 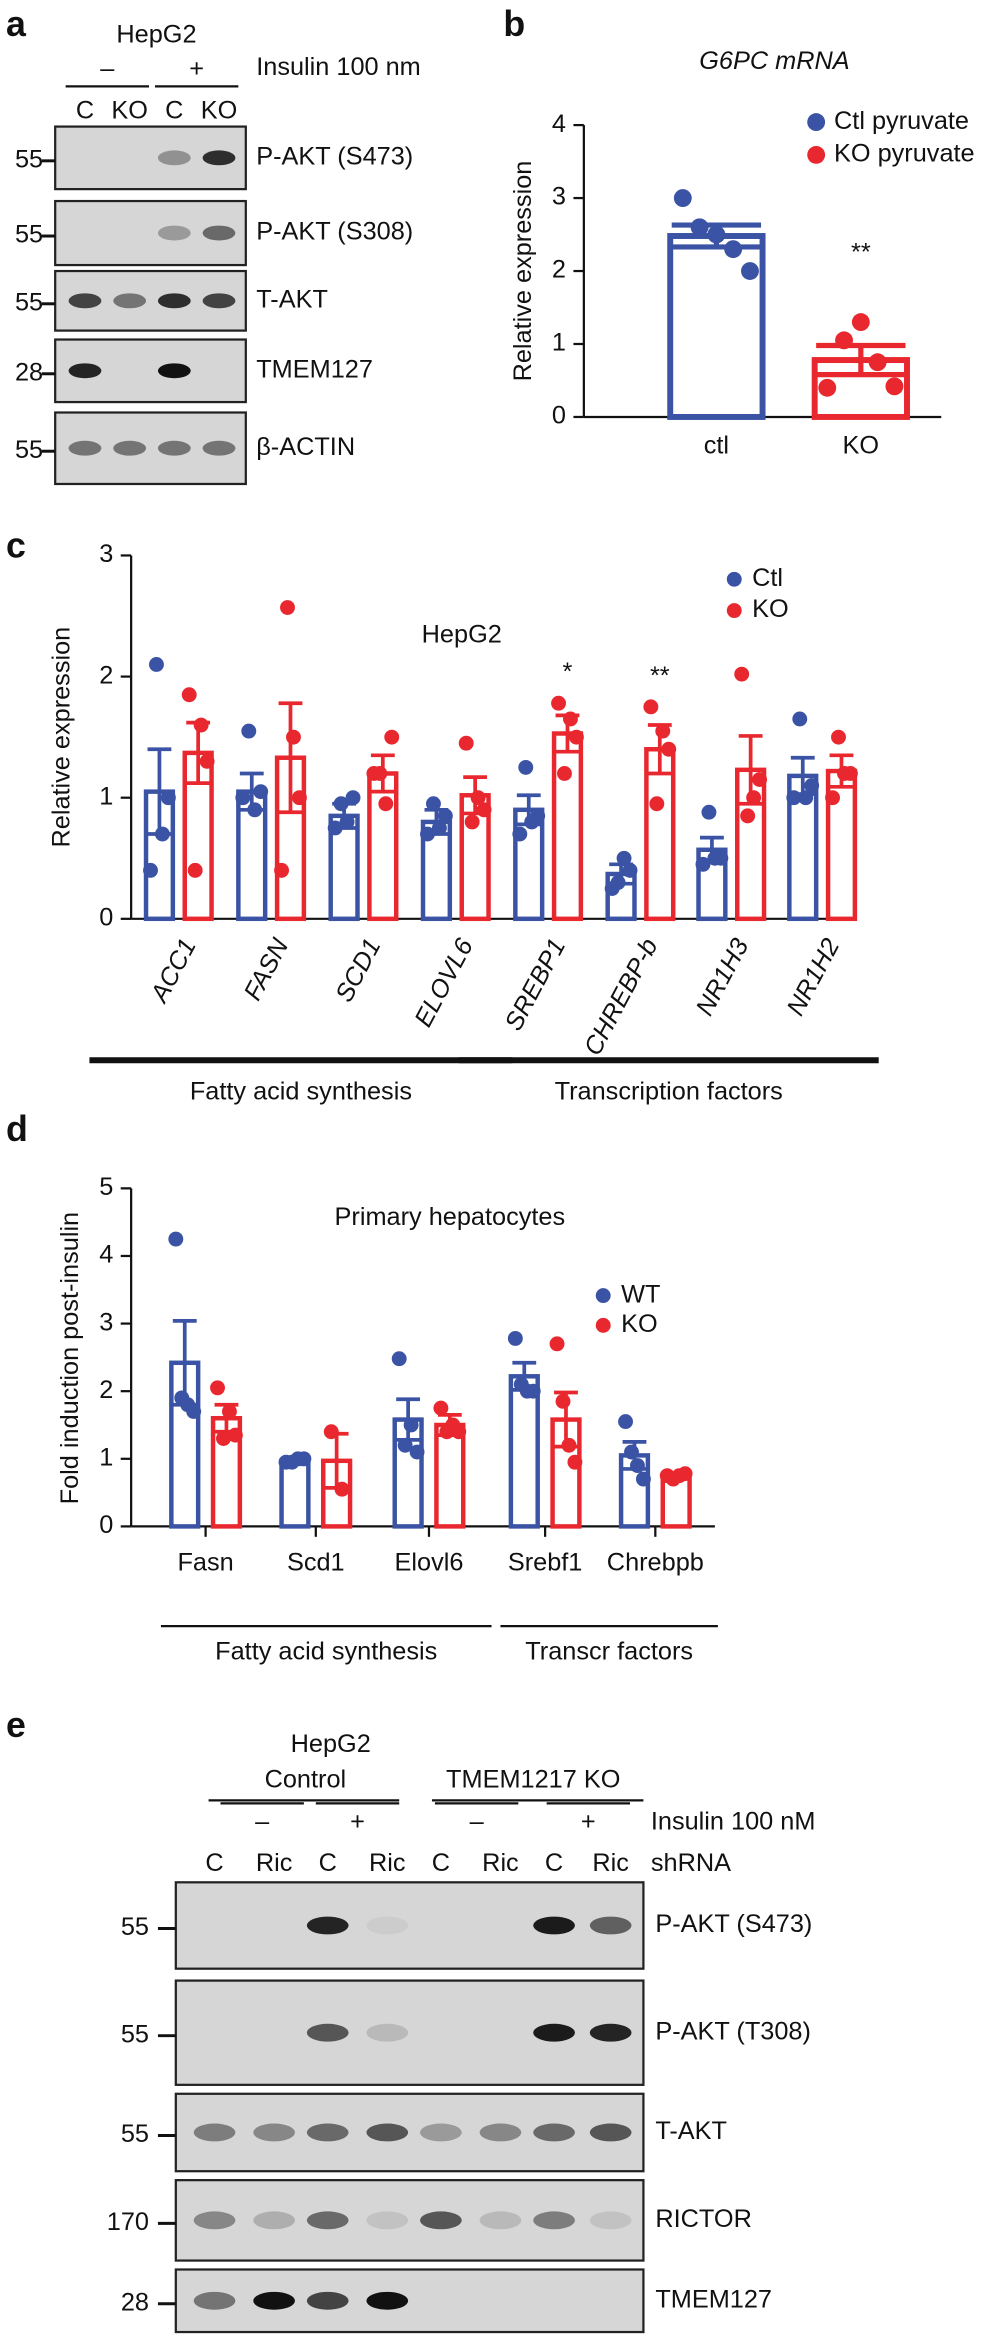 What do you see at coordinates (733, 2031) in the screenshot?
I see `row-label: P-AKT (T308)` at bounding box center [733, 2031].